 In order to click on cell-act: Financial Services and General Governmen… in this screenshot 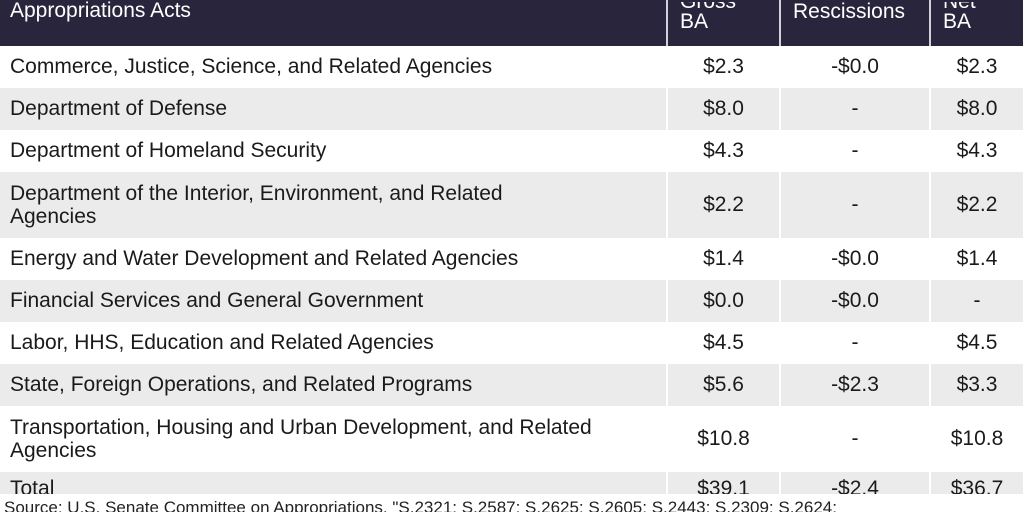, I will do `click(333, 301)`.